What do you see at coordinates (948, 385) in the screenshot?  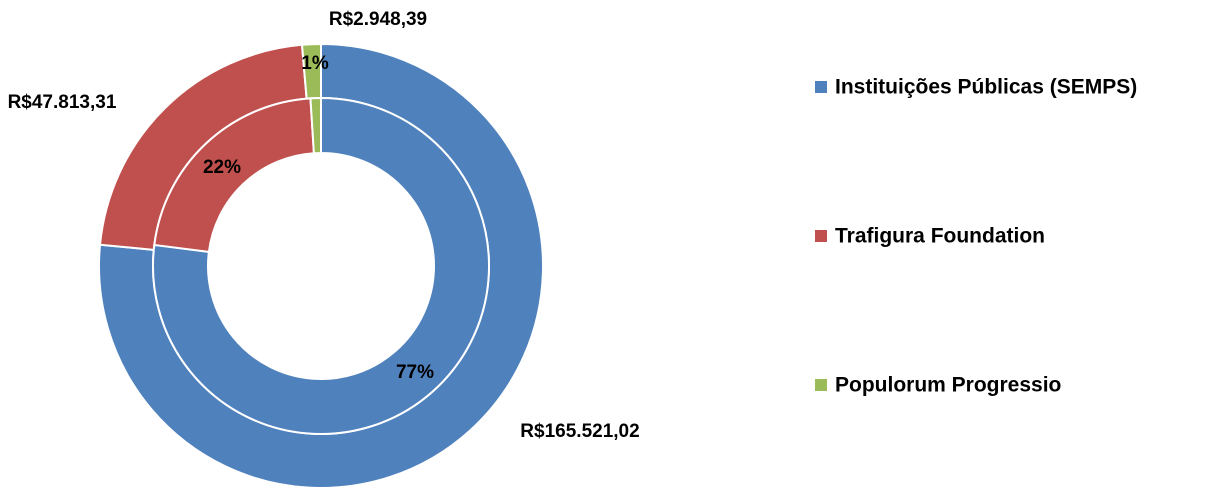 I see `legend-label: Populorum Progressio` at bounding box center [948, 385].